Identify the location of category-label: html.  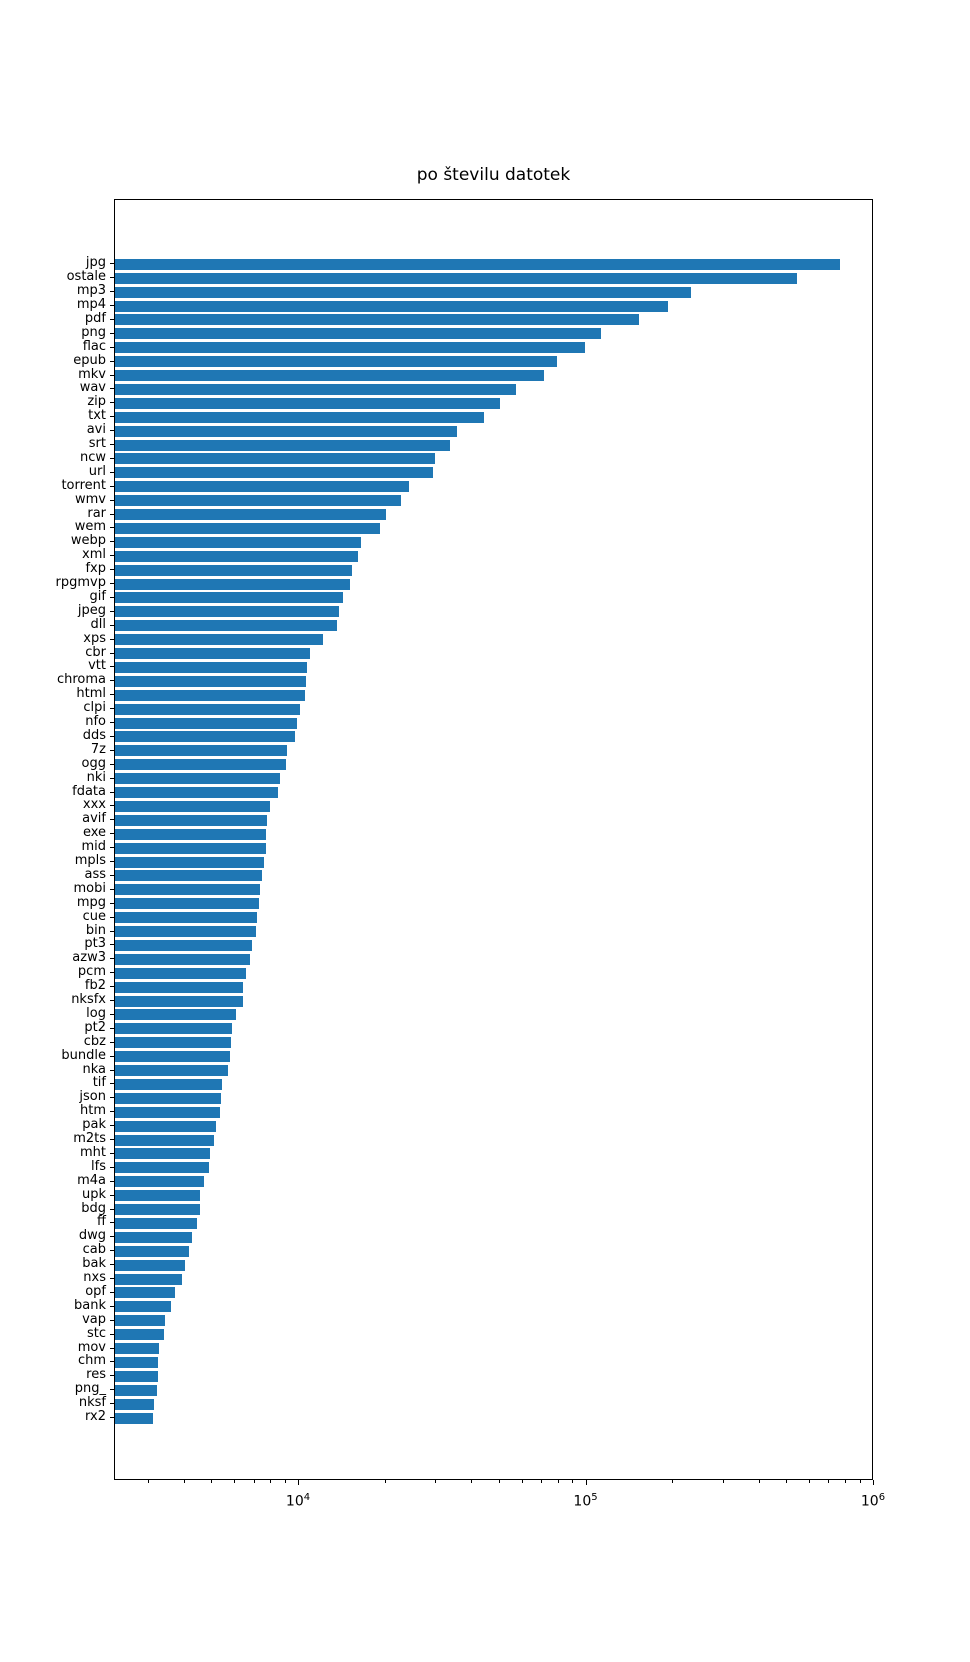
(91, 694).